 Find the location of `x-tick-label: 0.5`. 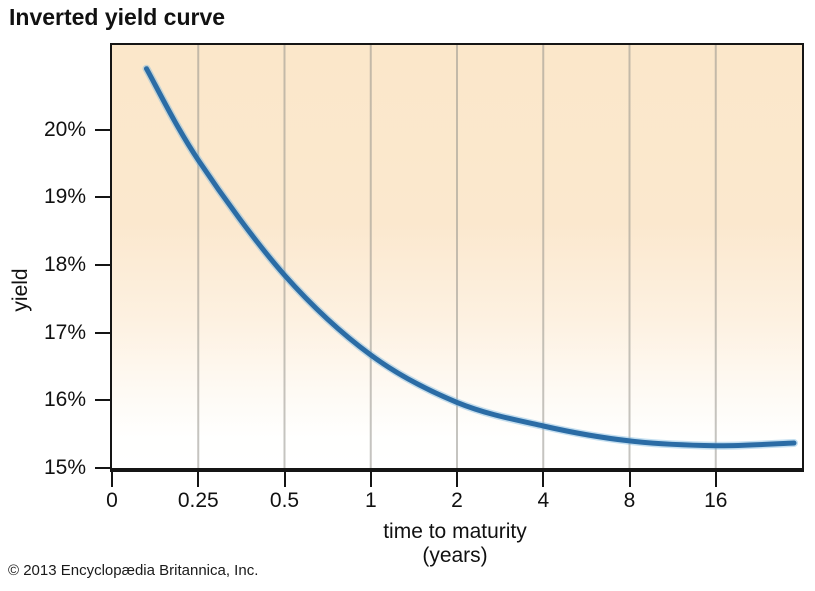

x-tick-label: 0.5 is located at coordinates (284, 500).